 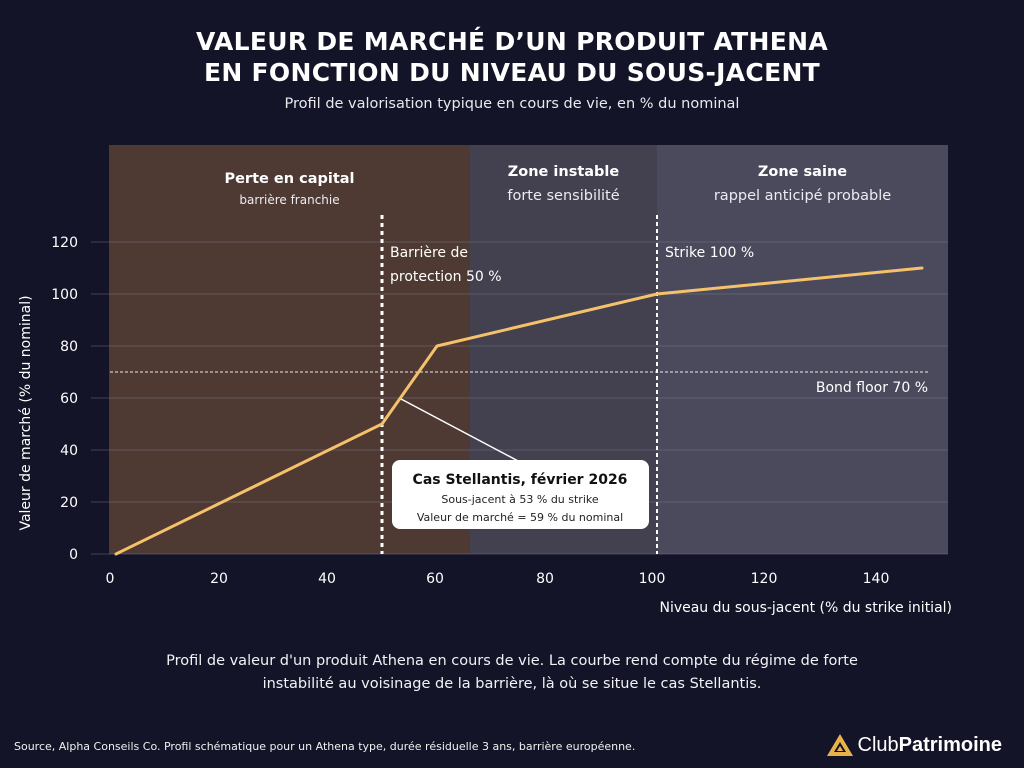 I want to click on annotation-leader-line, so click(x=460, y=430).